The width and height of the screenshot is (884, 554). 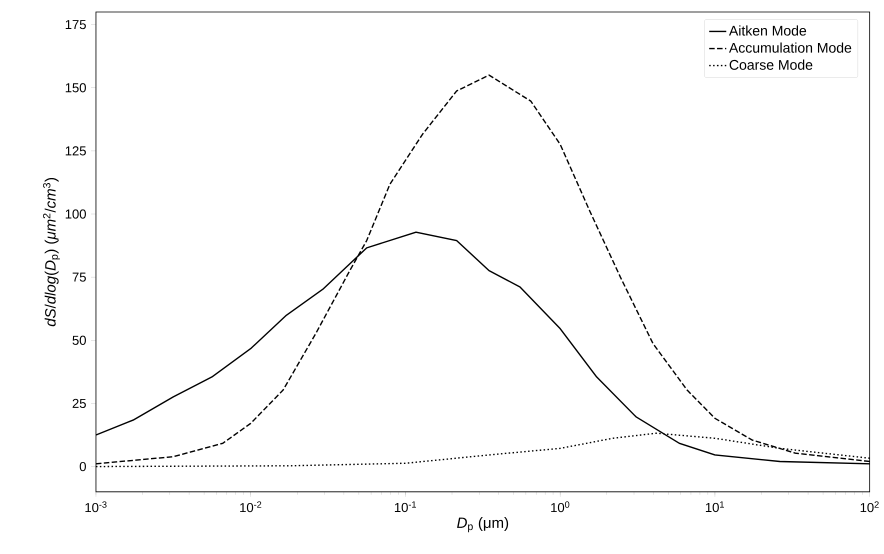 What do you see at coordinates (771, 65) in the screenshot?
I see `legend-label: Coarse Mode` at bounding box center [771, 65].